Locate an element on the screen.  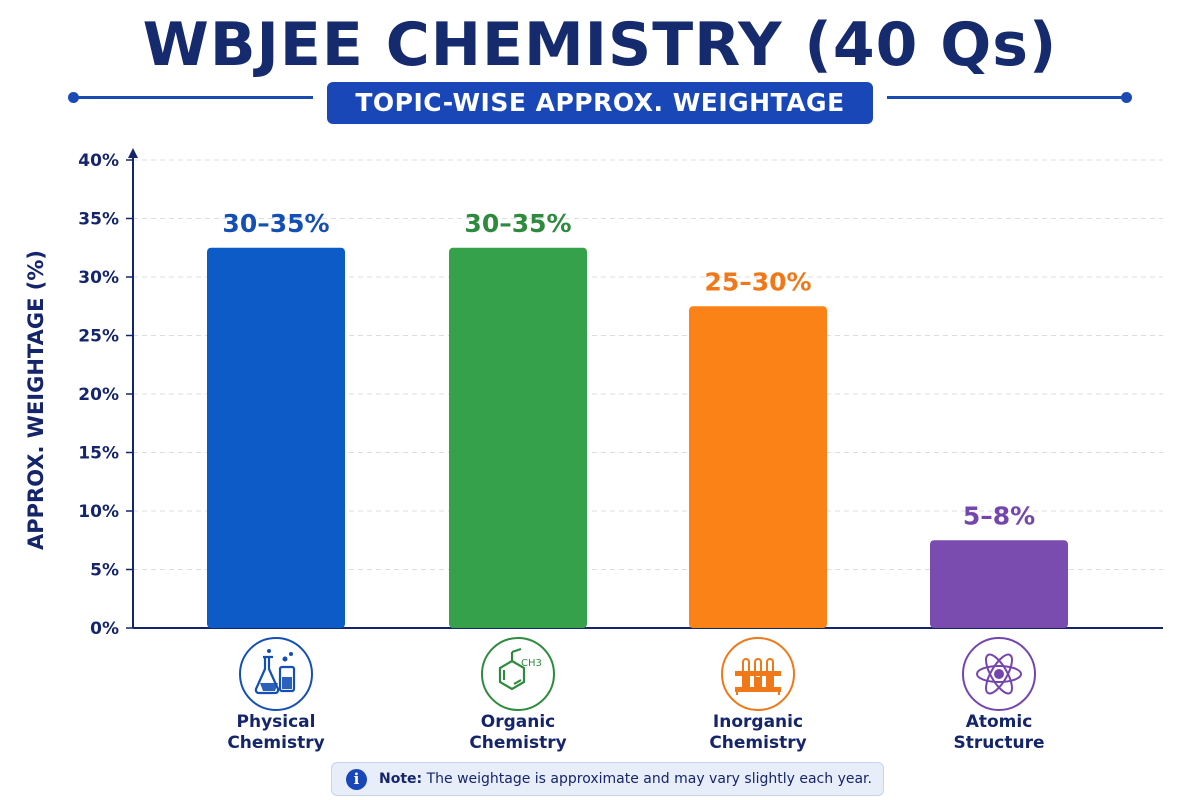
y-tick-label: 30% is located at coordinates (98, 278).